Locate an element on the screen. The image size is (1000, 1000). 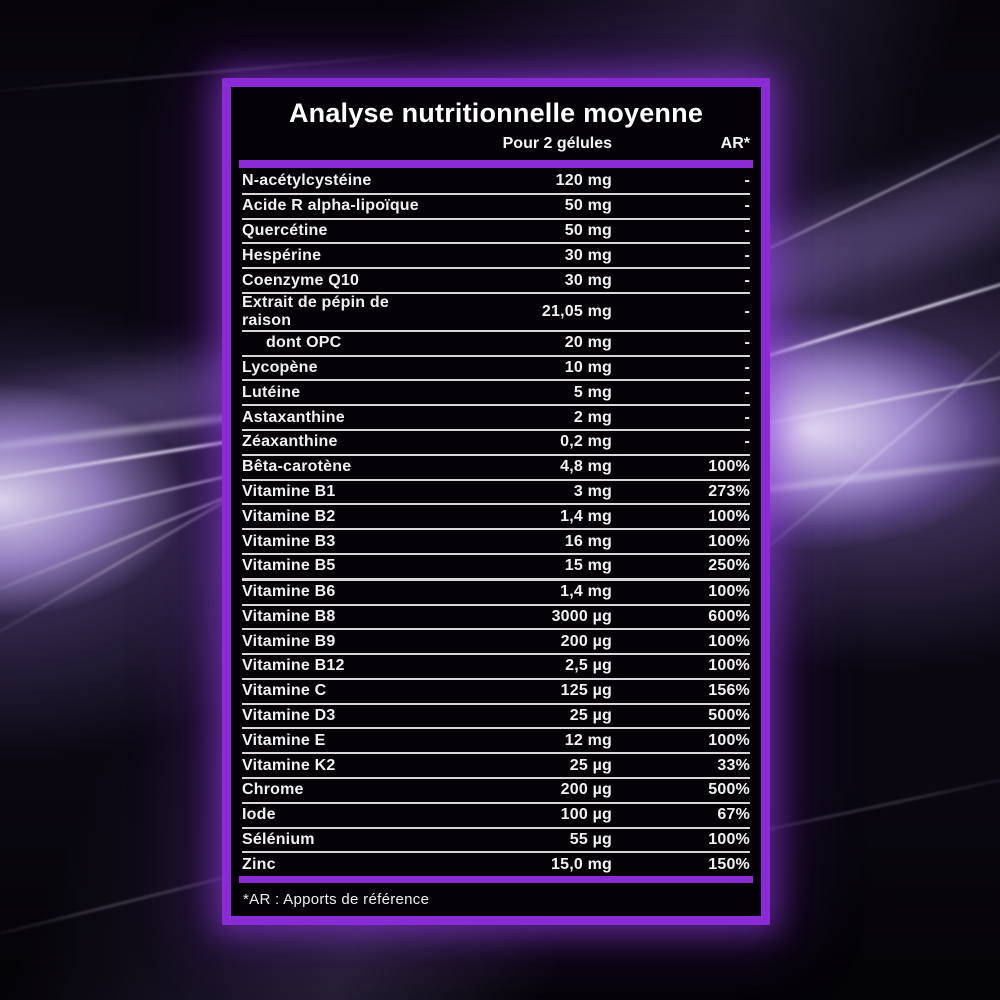
table-row: Vitamine B8 3000 µg 600% is located at coordinates (496, 618).